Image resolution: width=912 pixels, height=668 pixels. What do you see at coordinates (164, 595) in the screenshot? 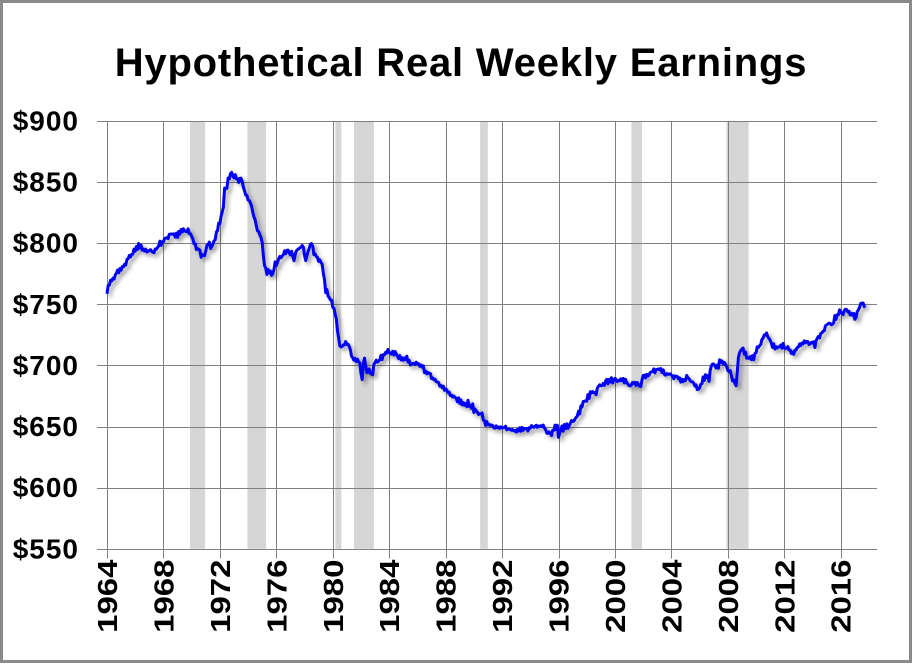
I see `svg-text: 1968` at bounding box center [164, 595].